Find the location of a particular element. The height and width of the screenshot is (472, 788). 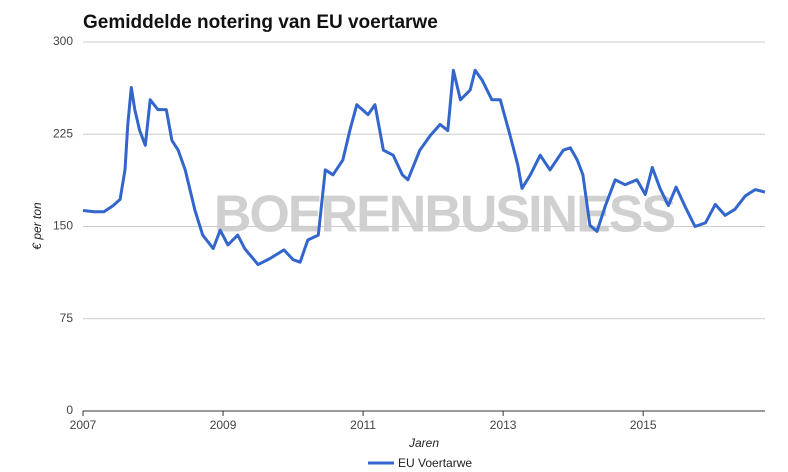

y-tick-label: 150 is located at coordinates (63, 226).